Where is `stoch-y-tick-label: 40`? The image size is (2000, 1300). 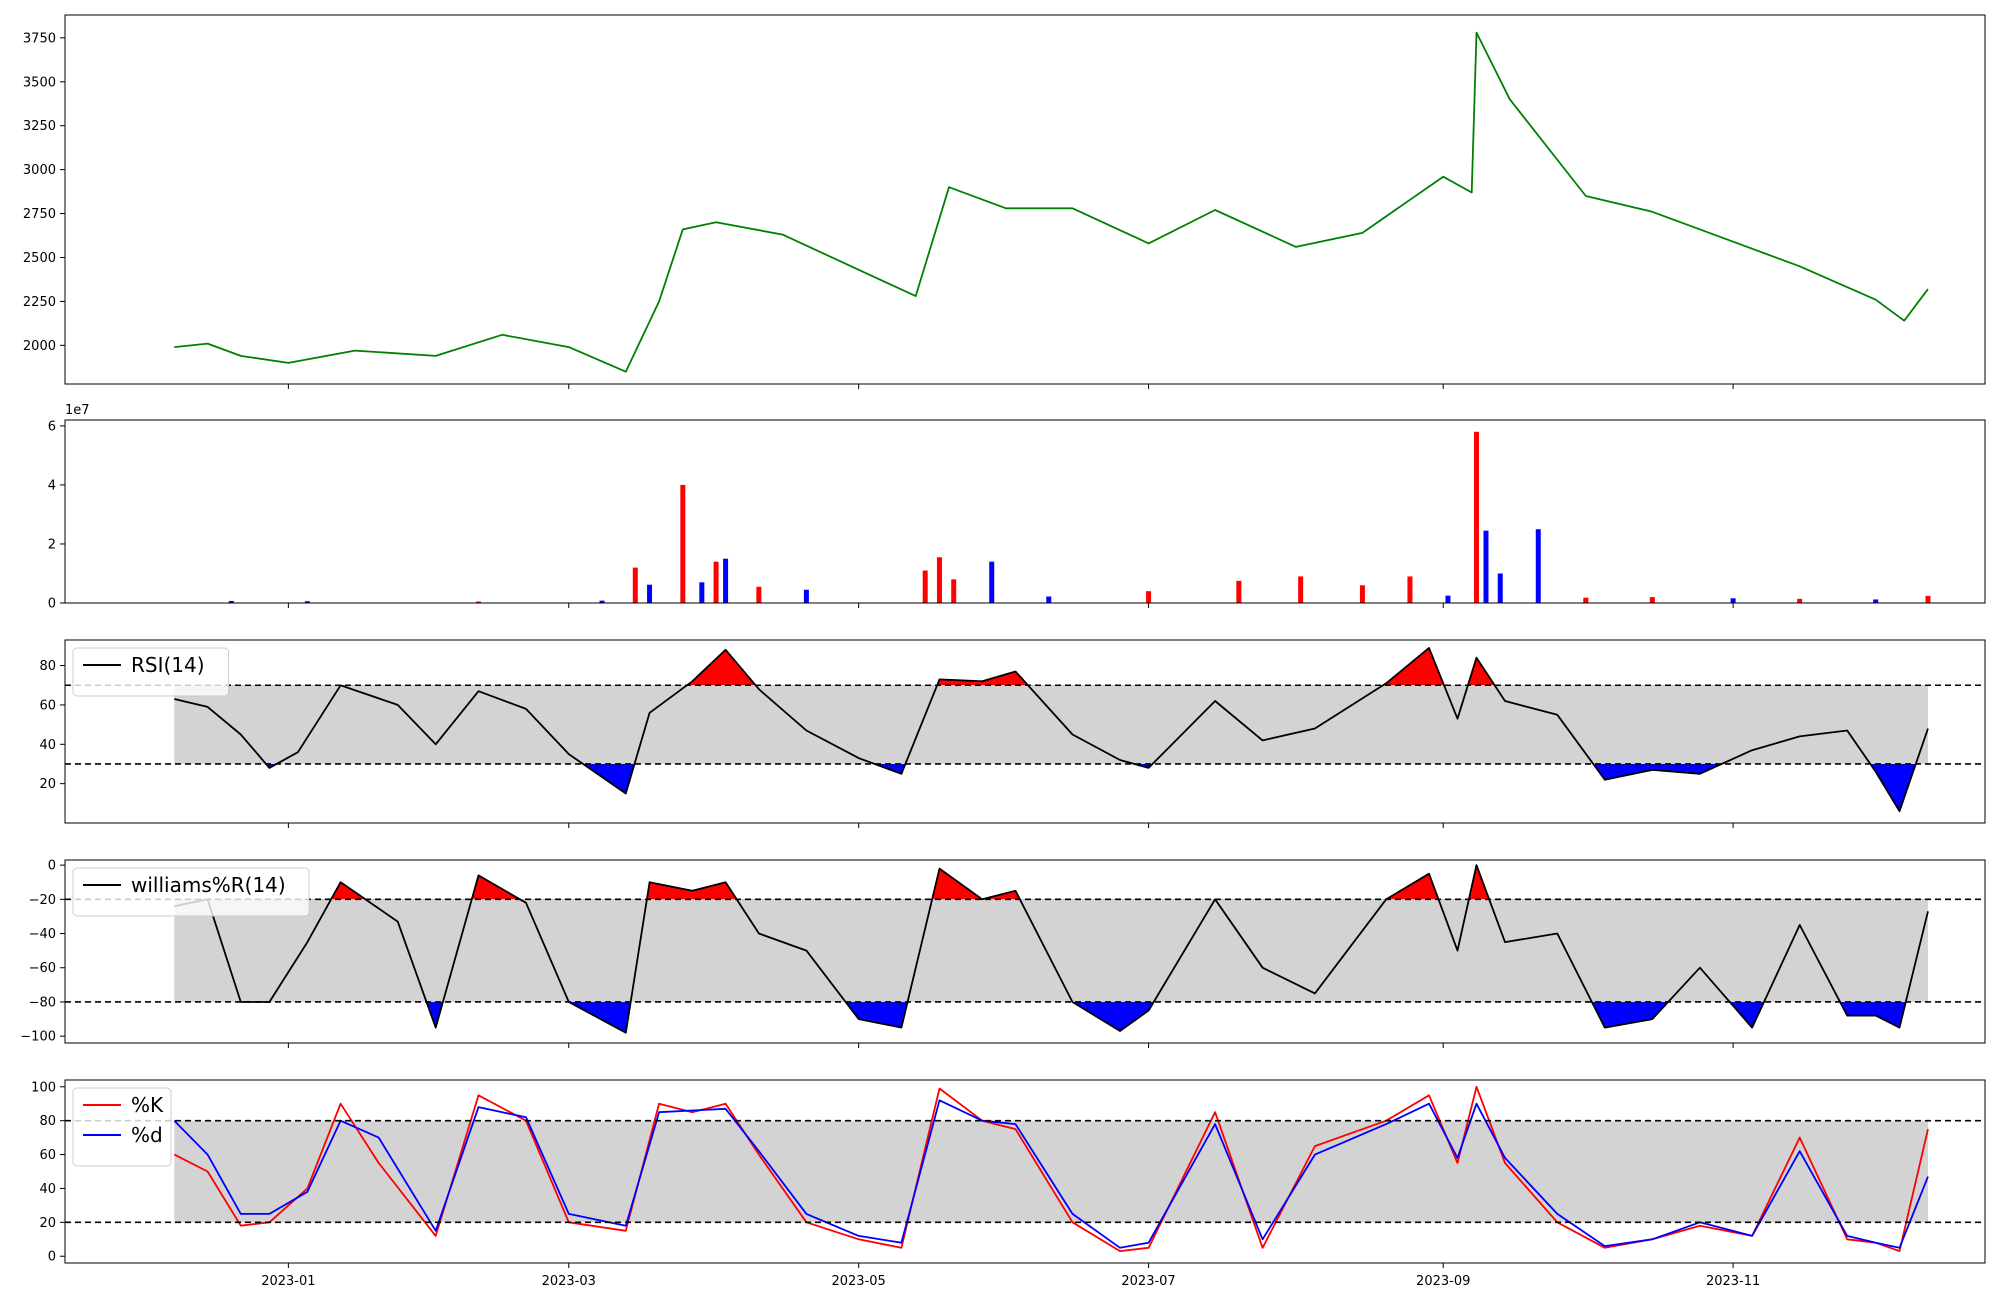 stoch-y-tick-label: 40 is located at coordinates (47, 1189).